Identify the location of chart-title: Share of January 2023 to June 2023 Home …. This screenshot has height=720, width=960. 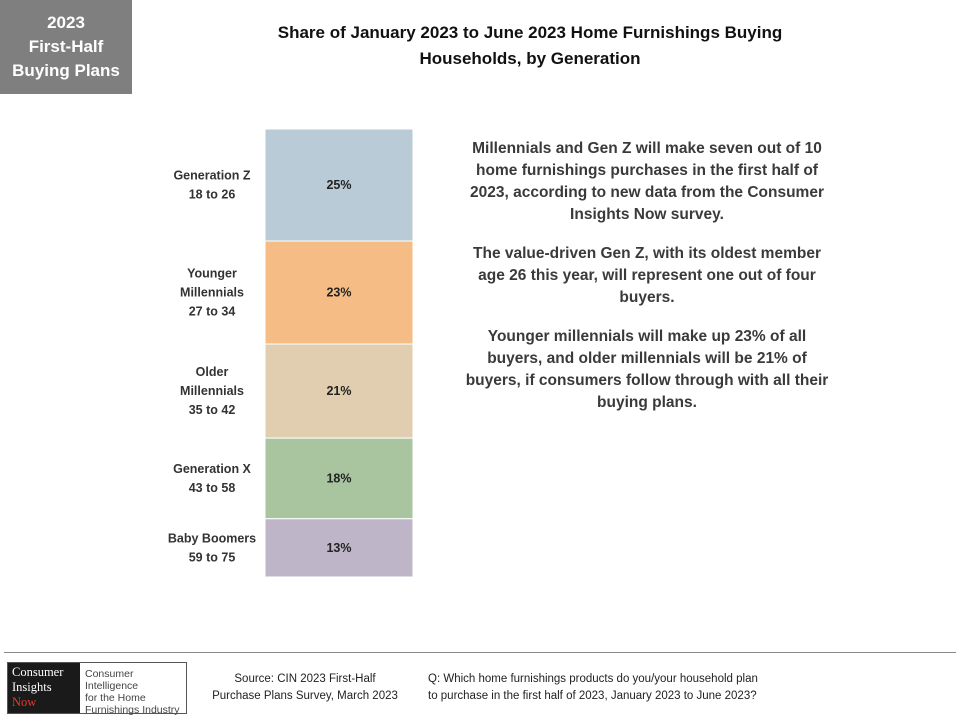
(530, 46).